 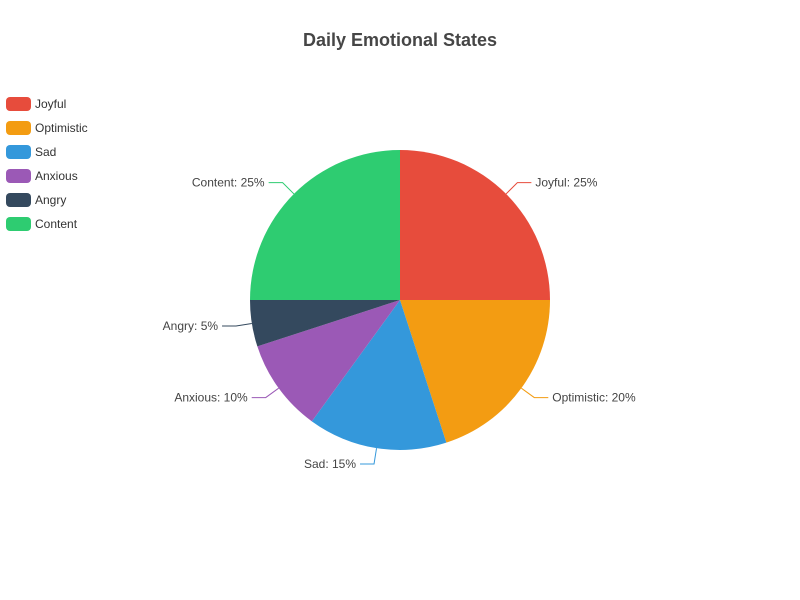 What do you see at coordinates (594, 398) in the screenshot?
I see `slice-label-optimistic: Optimistic: 20%` at bounding box center [594, 398].